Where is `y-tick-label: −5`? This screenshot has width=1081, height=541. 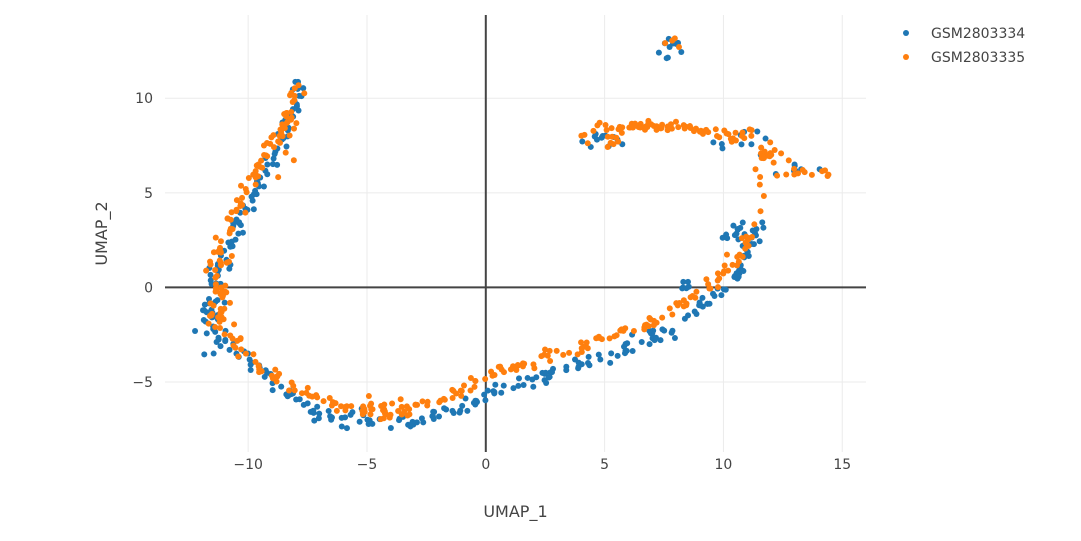 y-tick-label: −5 is located at coordinates (142, 383).